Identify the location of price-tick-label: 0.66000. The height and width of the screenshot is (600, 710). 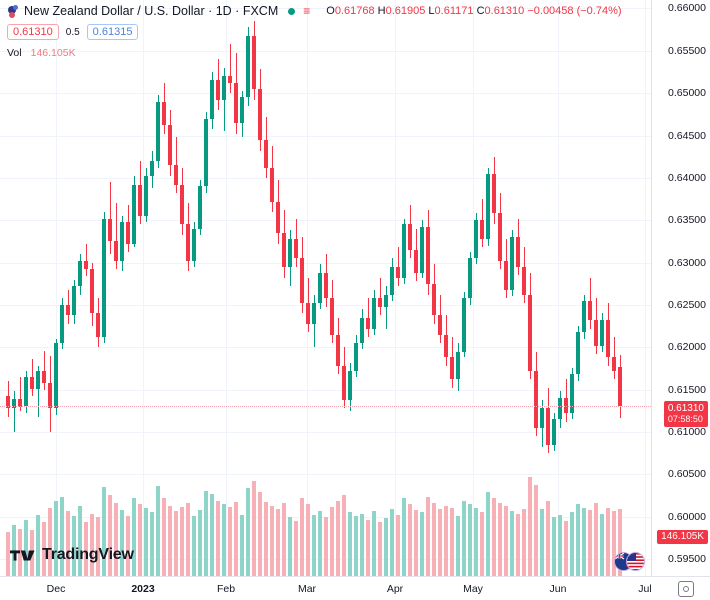
(687, 8).